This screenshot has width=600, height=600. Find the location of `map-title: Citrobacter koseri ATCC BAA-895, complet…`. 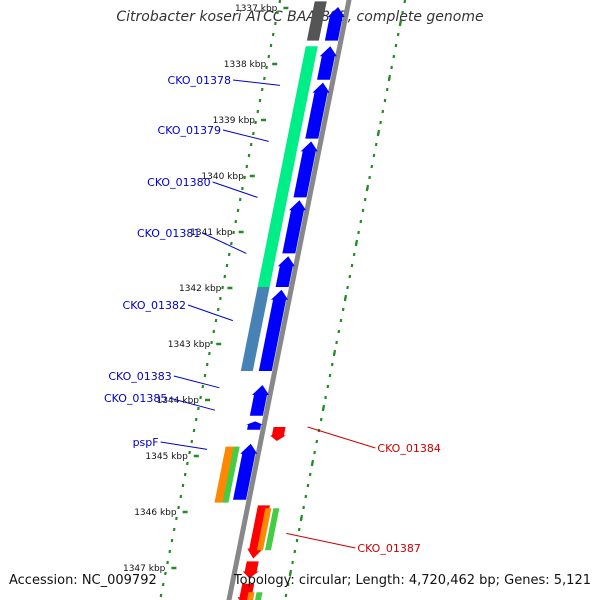

map-title: Citrobacter koseri ATCC BAA-895, complet… is located at coordinates (300, 17).